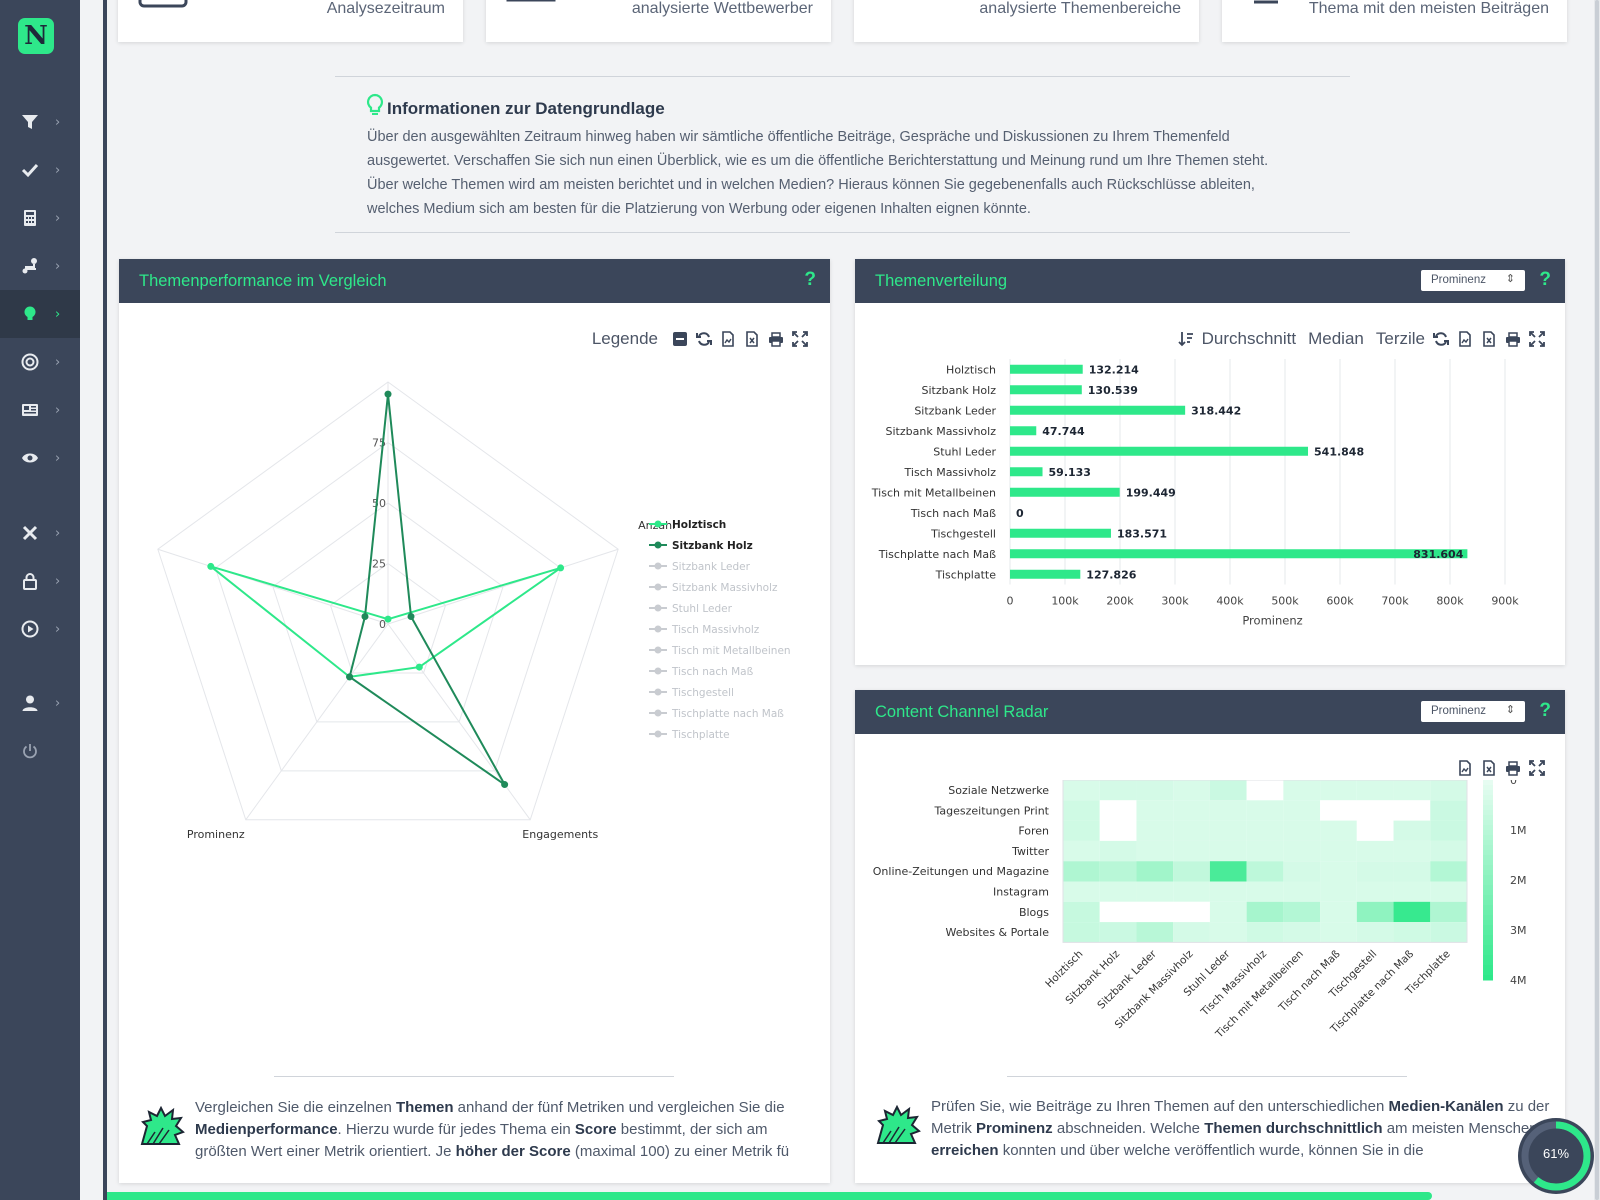 The width and height of the screenshot is (1600, 1200). What do you see at coordinates (937, 554) in the screenshot?
I see `bar-category-label: Tischplatte nach Maß` at bounding box center [937, 554].